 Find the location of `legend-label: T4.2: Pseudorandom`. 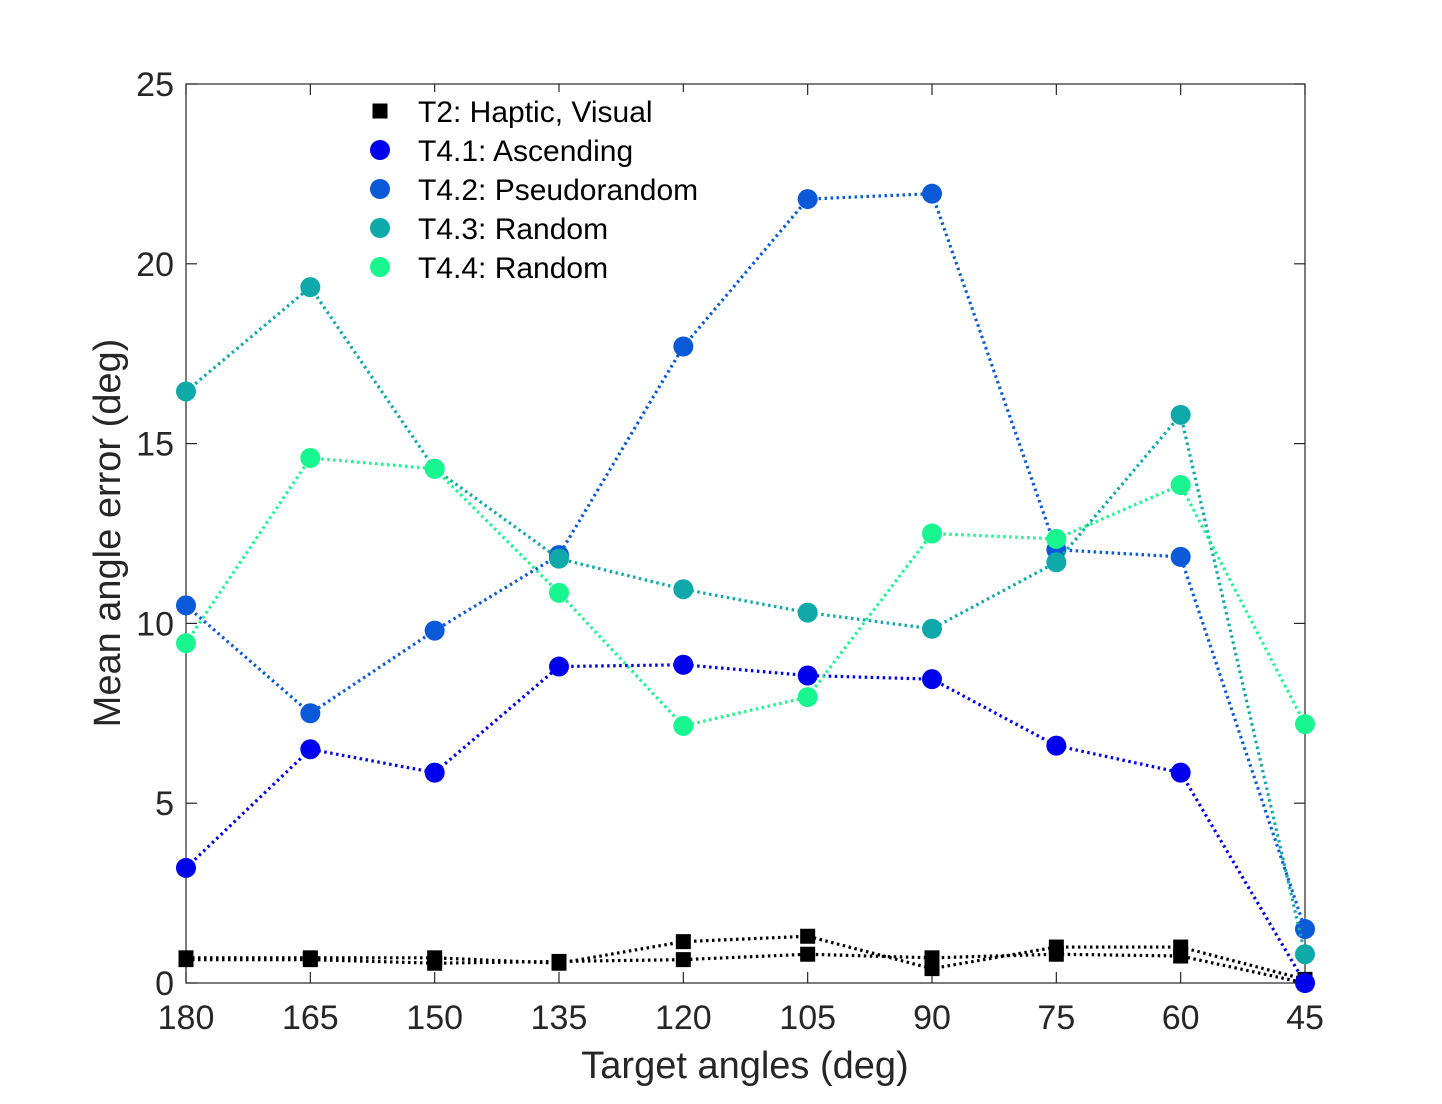

legend-label: T4.2: Pseudorandom is located at coordinates (558, 190).